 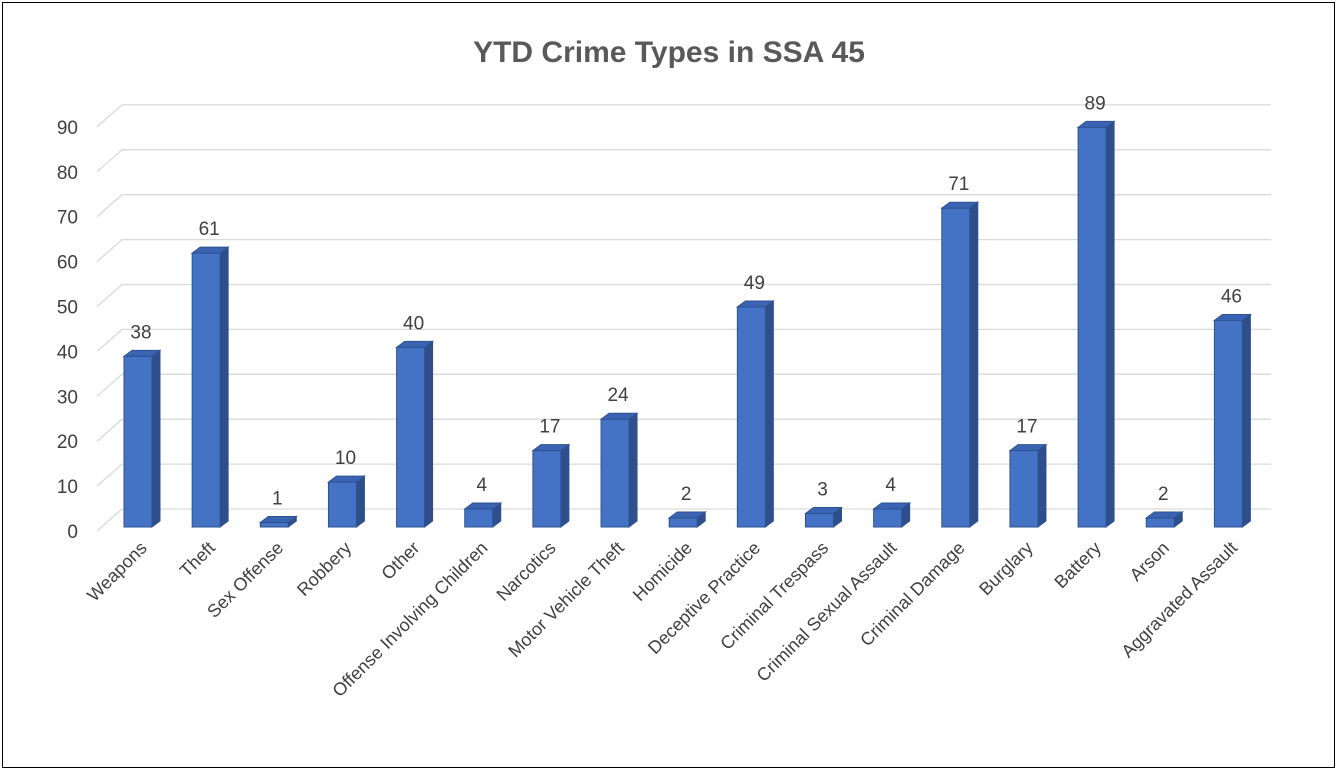 I want to click on y-axis-ticks: 0 10 20 30 40 50 60 70 80 90, so click(x=67, y=330).